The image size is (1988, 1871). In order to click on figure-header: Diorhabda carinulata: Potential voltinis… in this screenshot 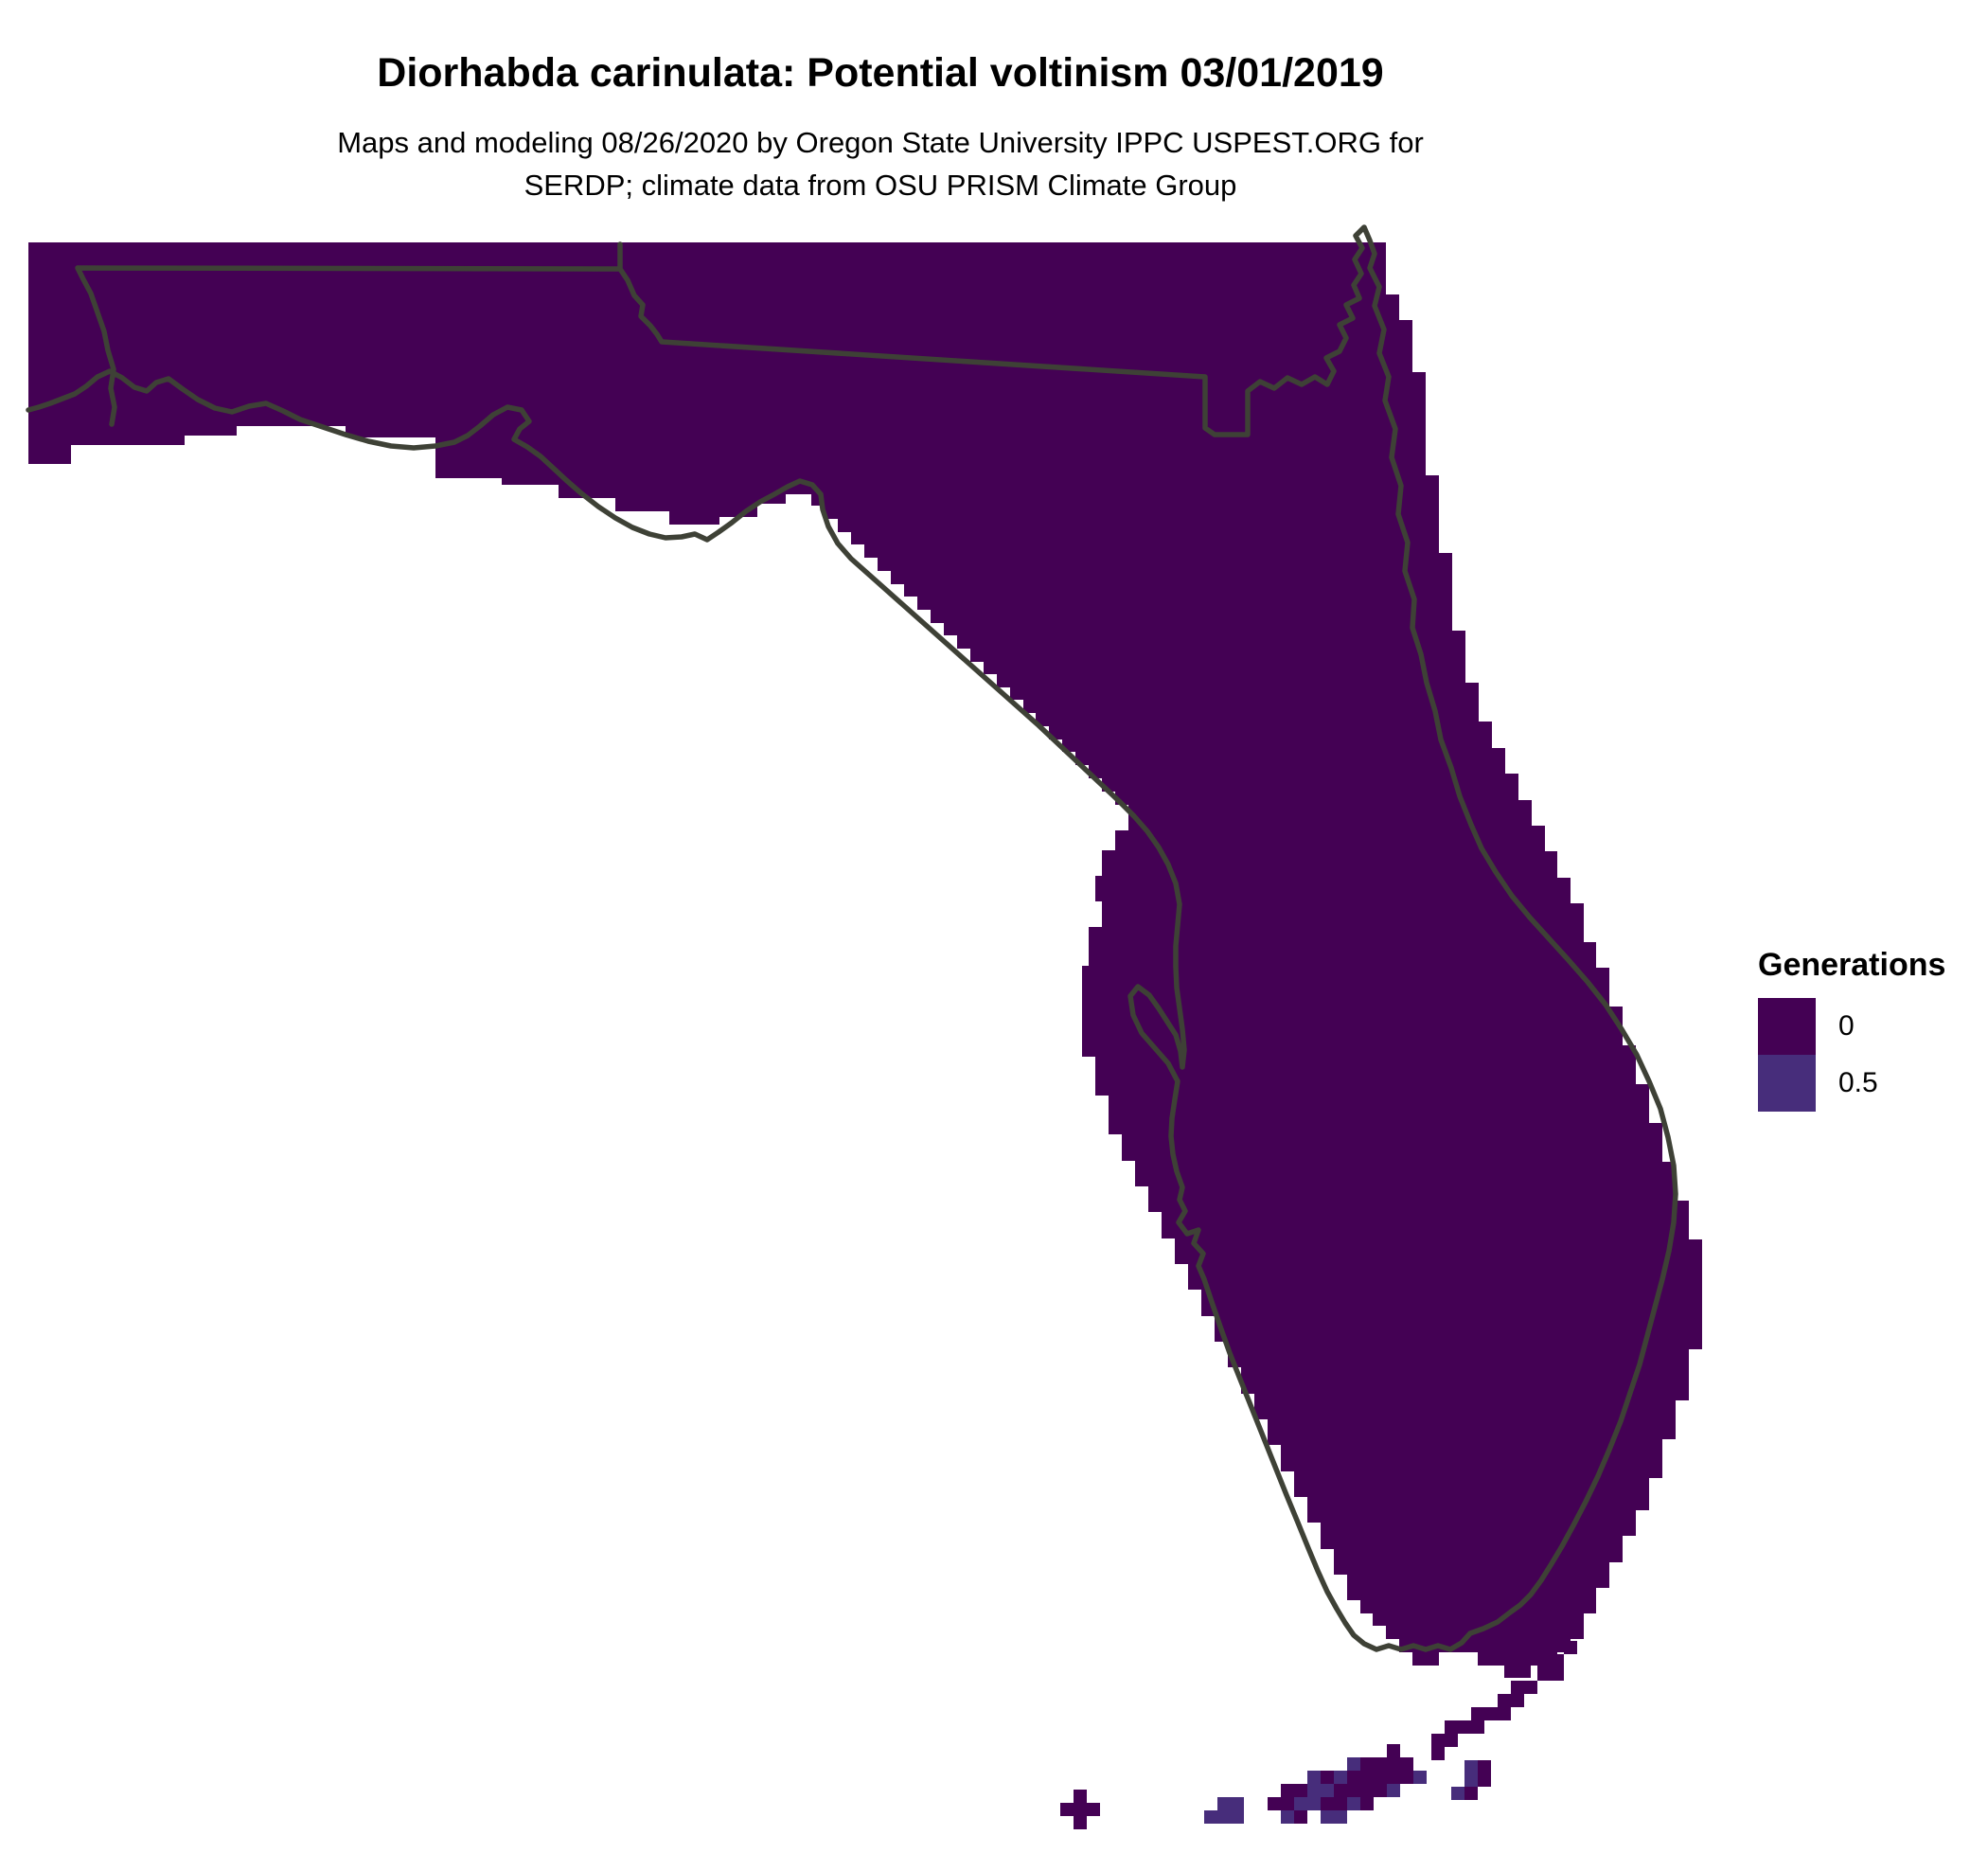, I will do `click(880, 127)`.